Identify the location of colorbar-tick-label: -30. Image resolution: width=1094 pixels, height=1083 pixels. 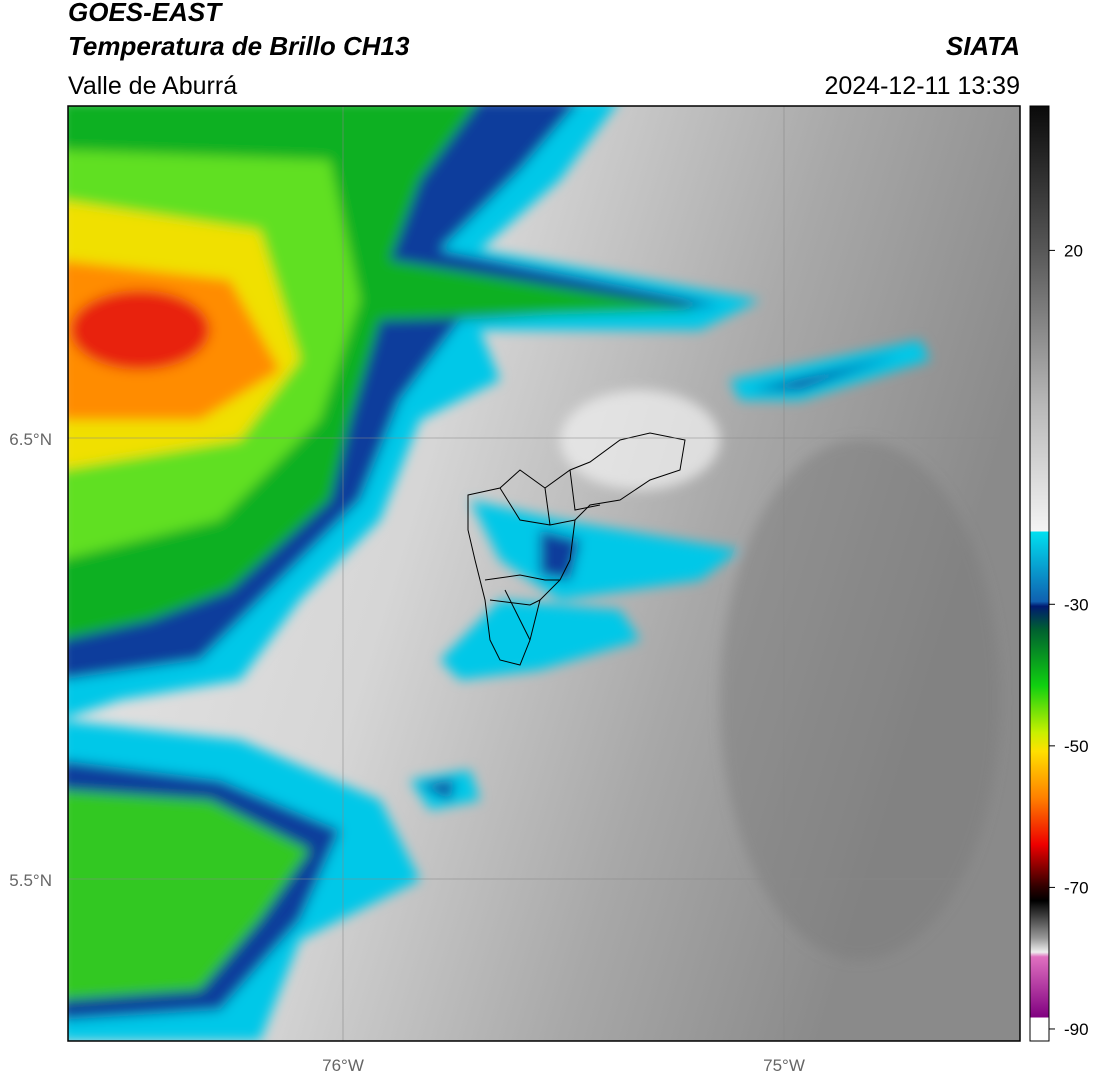
(1076, 604).